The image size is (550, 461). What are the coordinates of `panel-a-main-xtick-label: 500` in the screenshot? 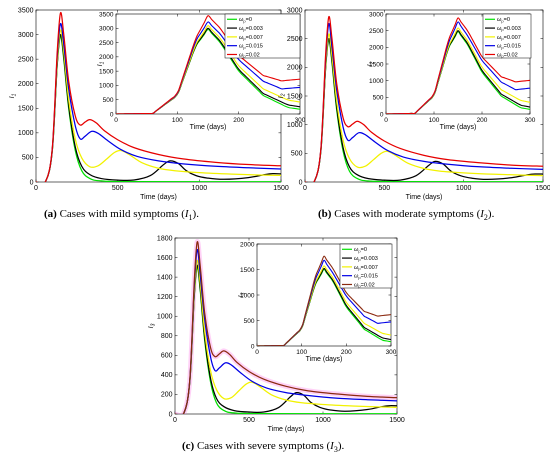 It's located at (118, 188).